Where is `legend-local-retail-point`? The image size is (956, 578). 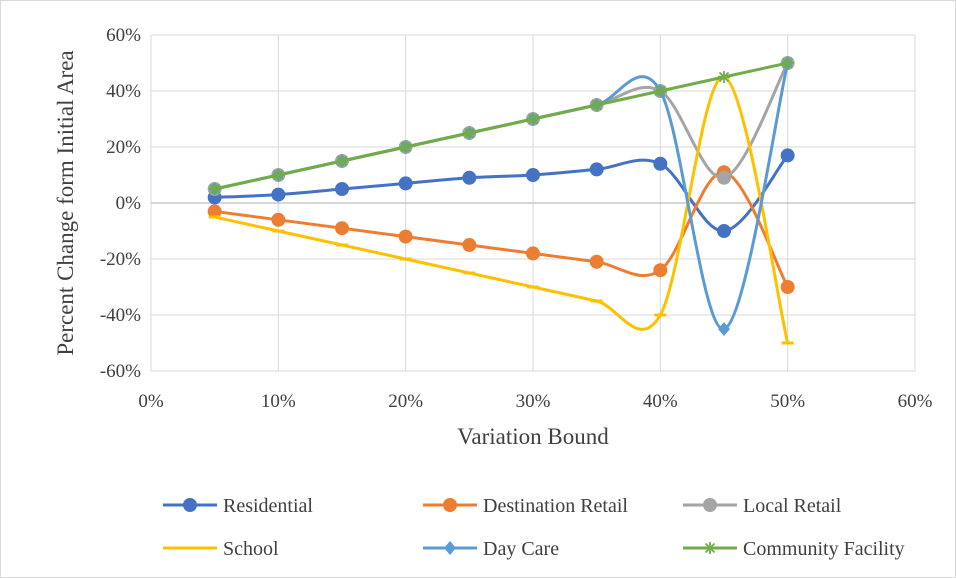
legend-local-retail-point is located at coordinates (710, 505).